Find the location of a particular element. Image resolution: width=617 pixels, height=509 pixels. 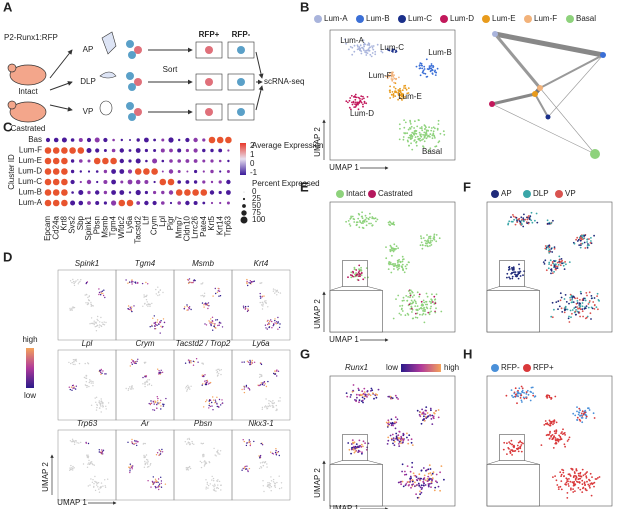

gene-title: Tacstd2 / Trop2 is located at coordinates (203, 343).